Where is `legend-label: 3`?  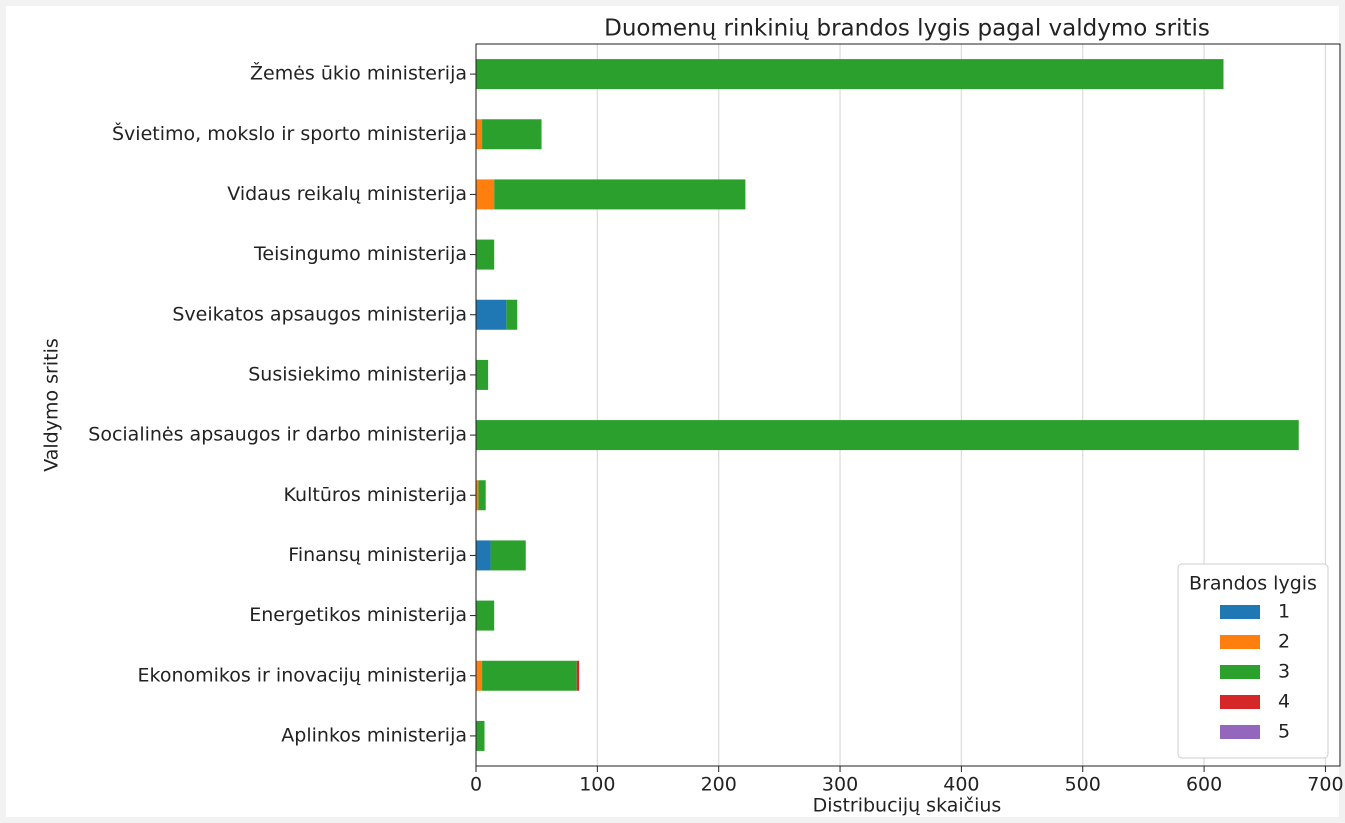
legend-label: 3 is located at coordinates (1284, 672).